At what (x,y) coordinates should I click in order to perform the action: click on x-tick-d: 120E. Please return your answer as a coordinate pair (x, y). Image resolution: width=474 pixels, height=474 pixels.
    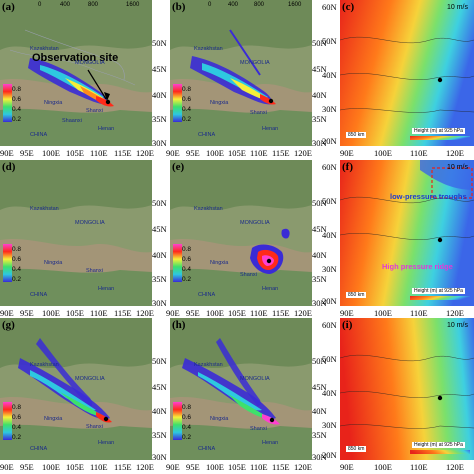
    Looking at the image, I should click on (145, 313).